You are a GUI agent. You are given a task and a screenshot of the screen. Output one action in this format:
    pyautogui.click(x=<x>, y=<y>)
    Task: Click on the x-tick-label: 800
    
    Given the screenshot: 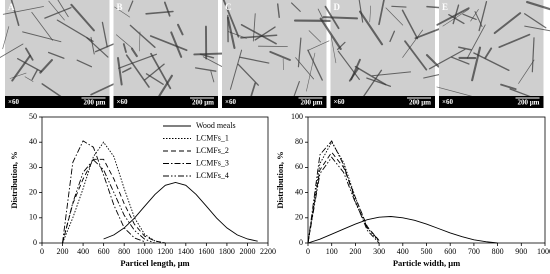 What is the action you would take?
    pyautogui.click(x=124, y=251)
    